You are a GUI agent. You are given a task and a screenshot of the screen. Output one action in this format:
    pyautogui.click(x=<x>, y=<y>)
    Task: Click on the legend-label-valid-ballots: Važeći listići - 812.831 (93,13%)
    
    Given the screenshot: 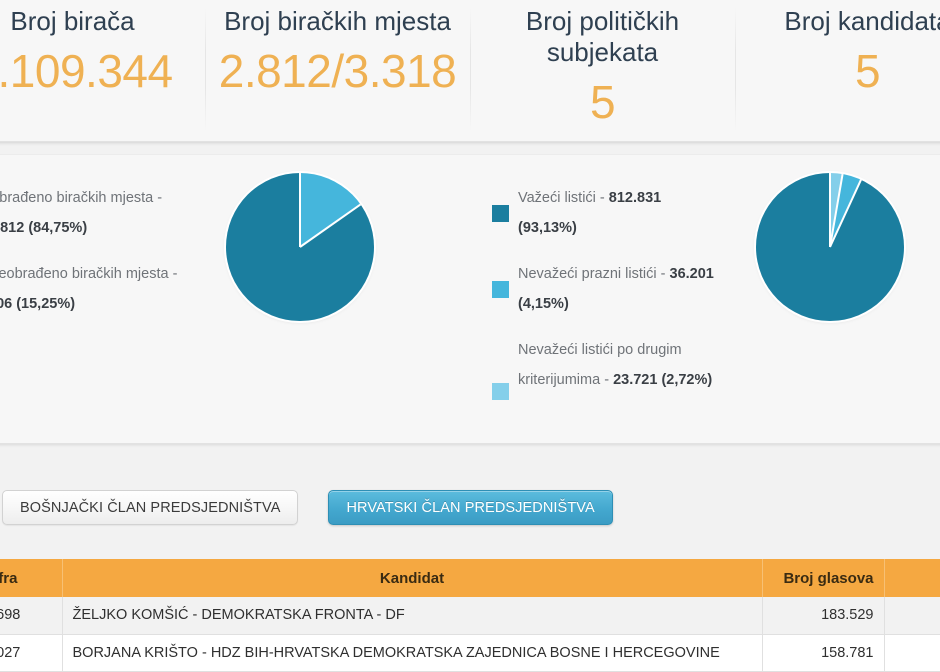 What is the action you would take?
    pyautogui.click(x=616, y=213)
    